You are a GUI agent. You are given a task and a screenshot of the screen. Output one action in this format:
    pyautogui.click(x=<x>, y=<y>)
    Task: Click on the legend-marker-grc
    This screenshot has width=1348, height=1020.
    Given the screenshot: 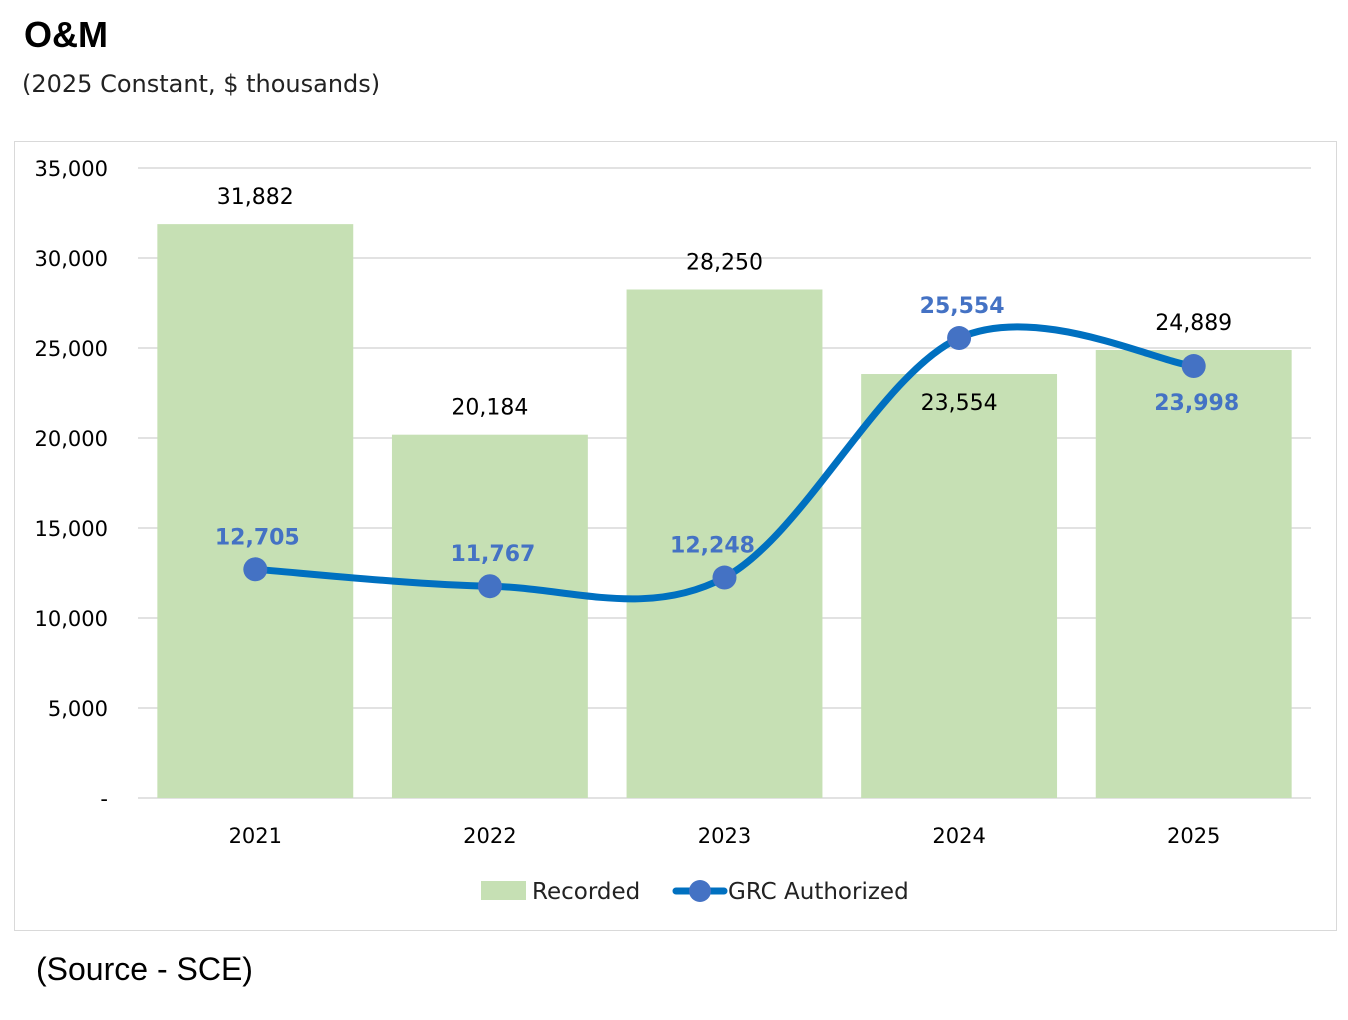 What is the action you would take?
    pyautogui.click(x=700, y=891)
    